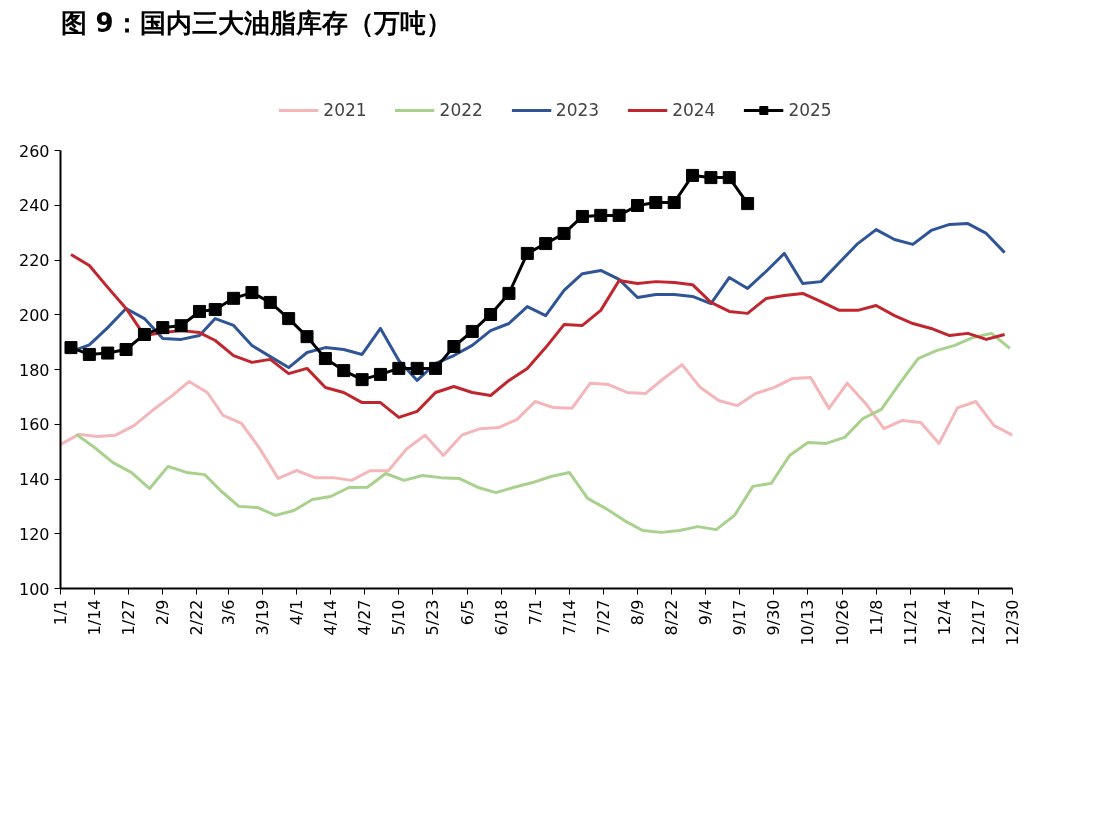 The image size is (1119, 838). What do you see at coordinates (34, 206) in the screenshot?
I see `y-tick-label: 240` at bounding box center [34, 206].